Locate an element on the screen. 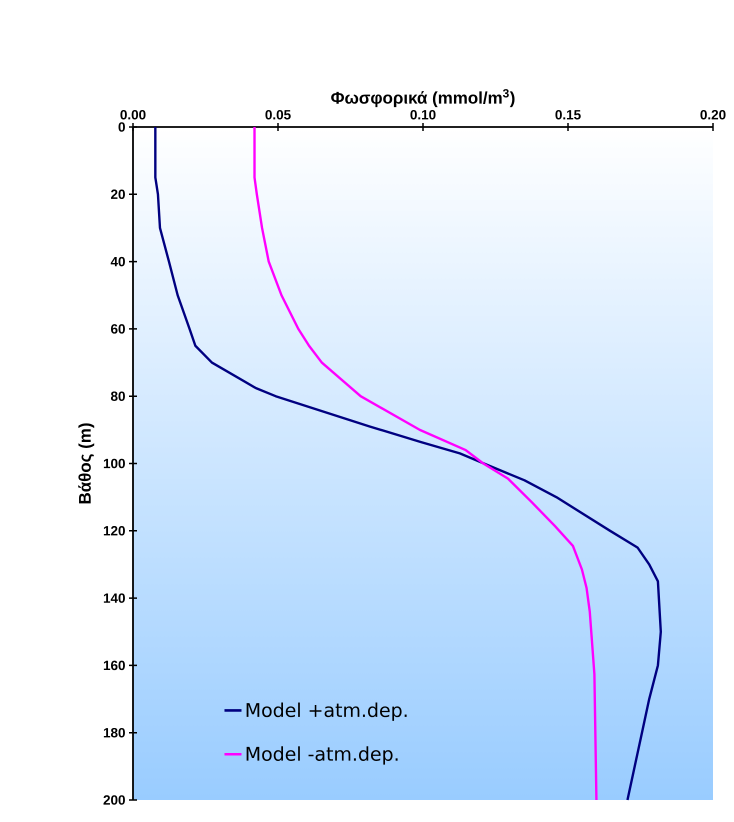  y-tick-label: 100 is located at coordinates (114, 463).